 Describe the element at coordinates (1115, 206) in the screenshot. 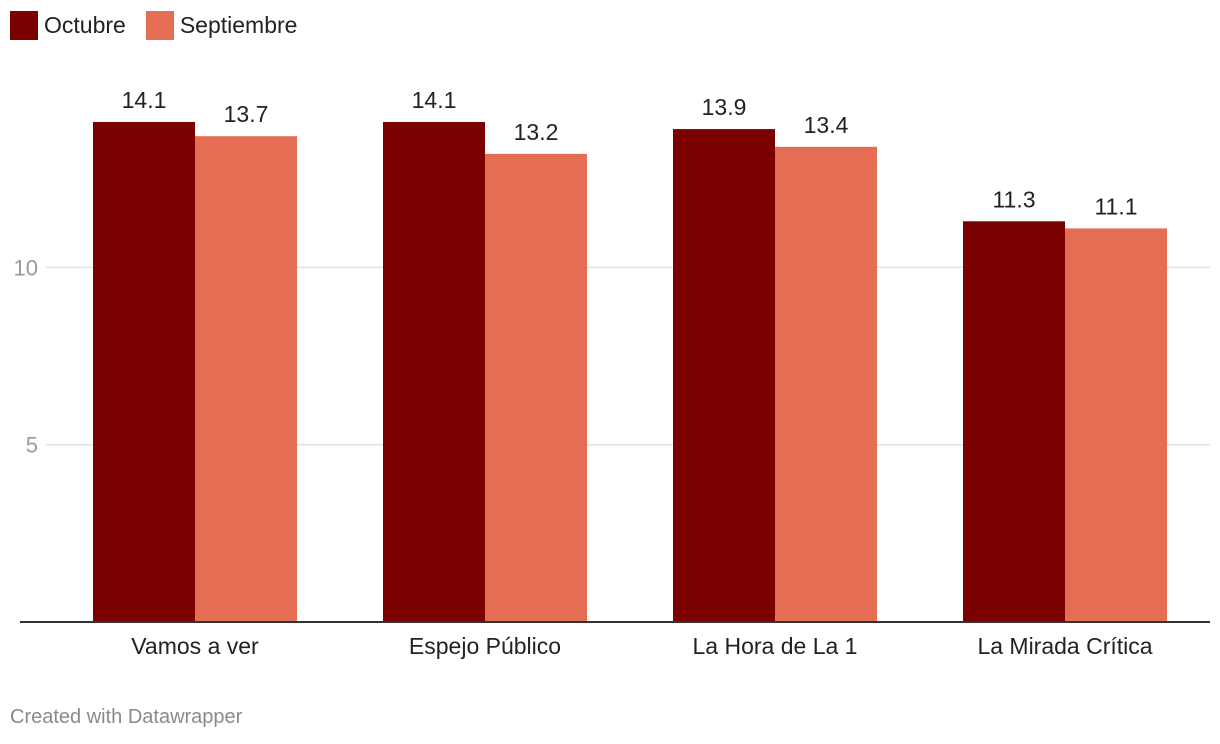

I see `data-label-septiembre-3: 11.1` at that location.